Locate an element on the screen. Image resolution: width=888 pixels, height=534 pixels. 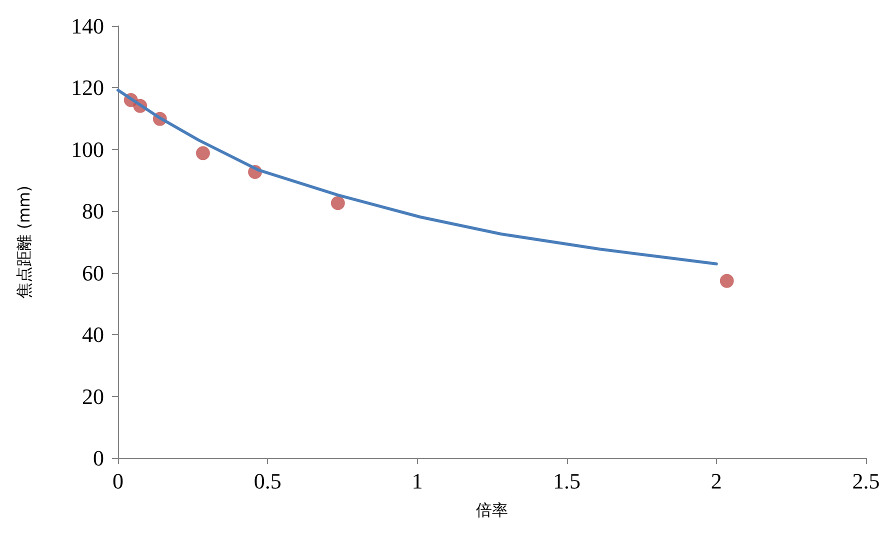
y-tick-label: 100 is located at coordinates (87, 149).